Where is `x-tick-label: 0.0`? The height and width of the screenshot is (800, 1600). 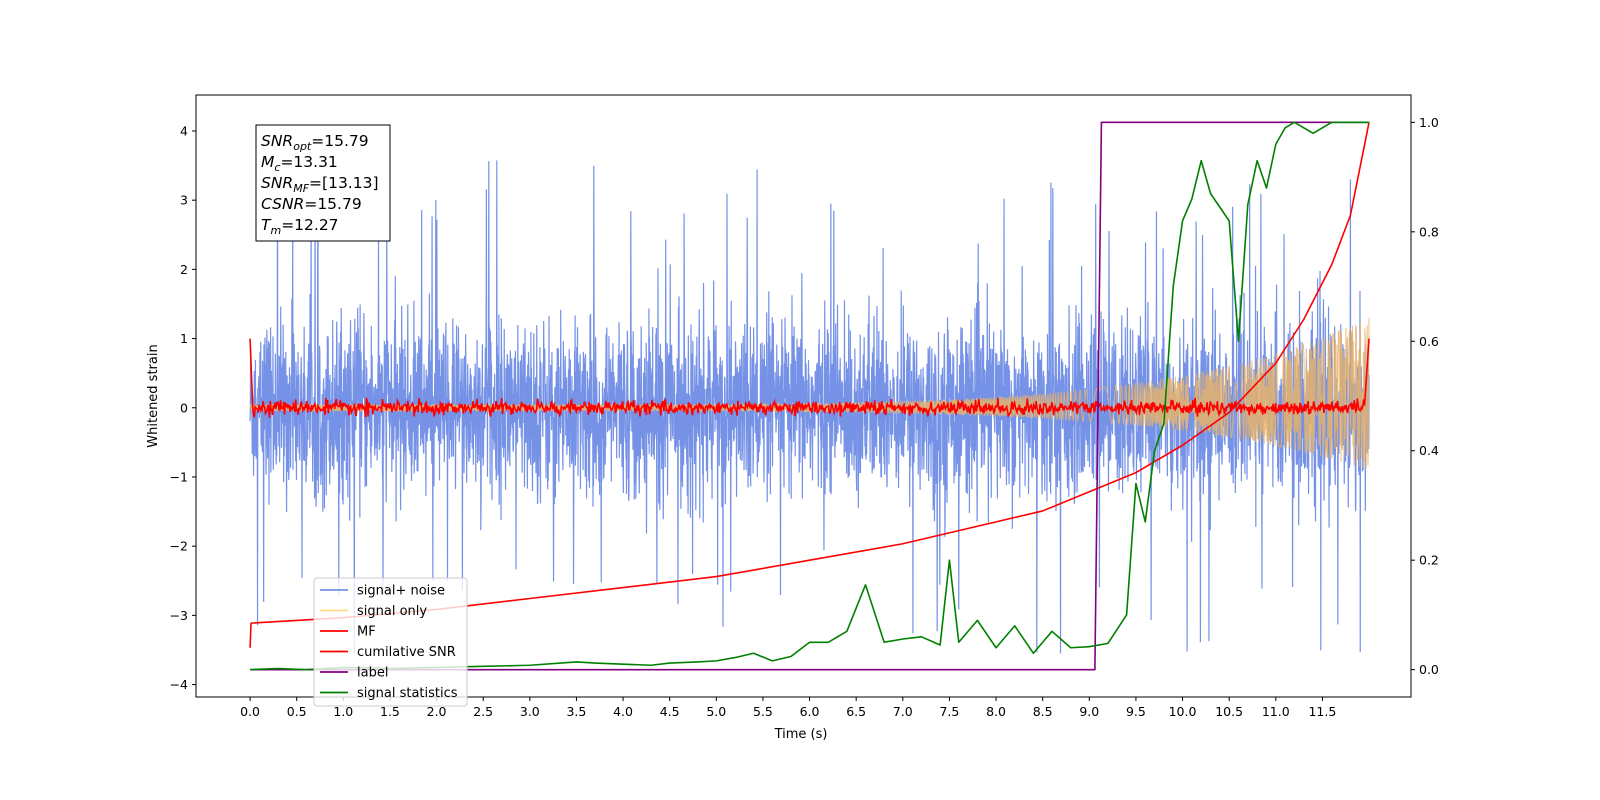 x-tick-label: 0.0 is located at coordinates (250, 711).